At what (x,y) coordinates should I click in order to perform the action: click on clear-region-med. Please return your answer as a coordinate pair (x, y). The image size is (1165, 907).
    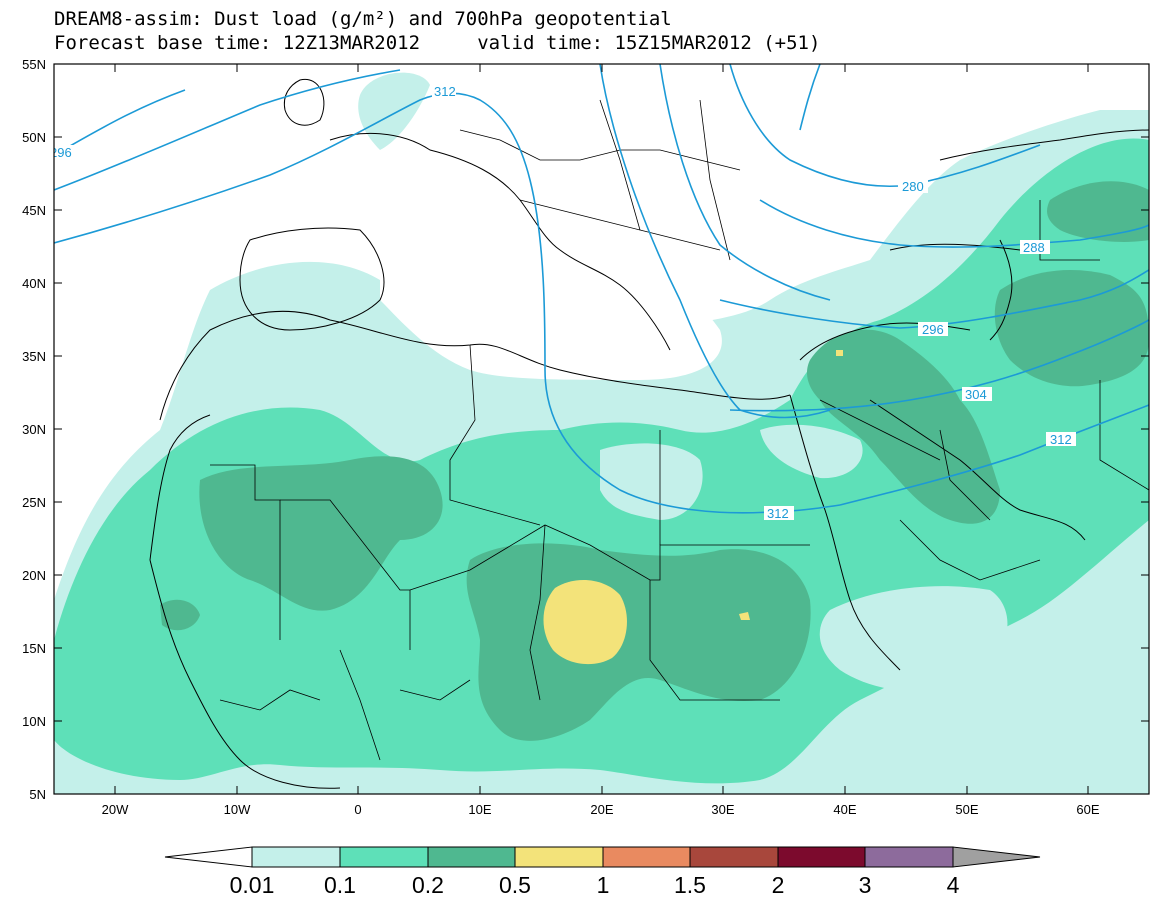
    Looking at the image, I should click on (551, 318).